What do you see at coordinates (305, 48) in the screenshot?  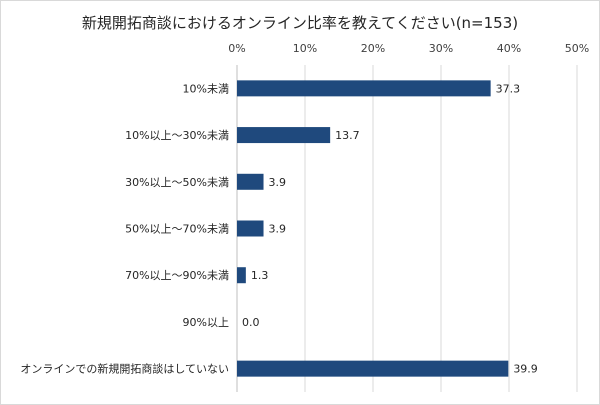 I see `x-tick-label: 10%` at bounding box center [305, 48].